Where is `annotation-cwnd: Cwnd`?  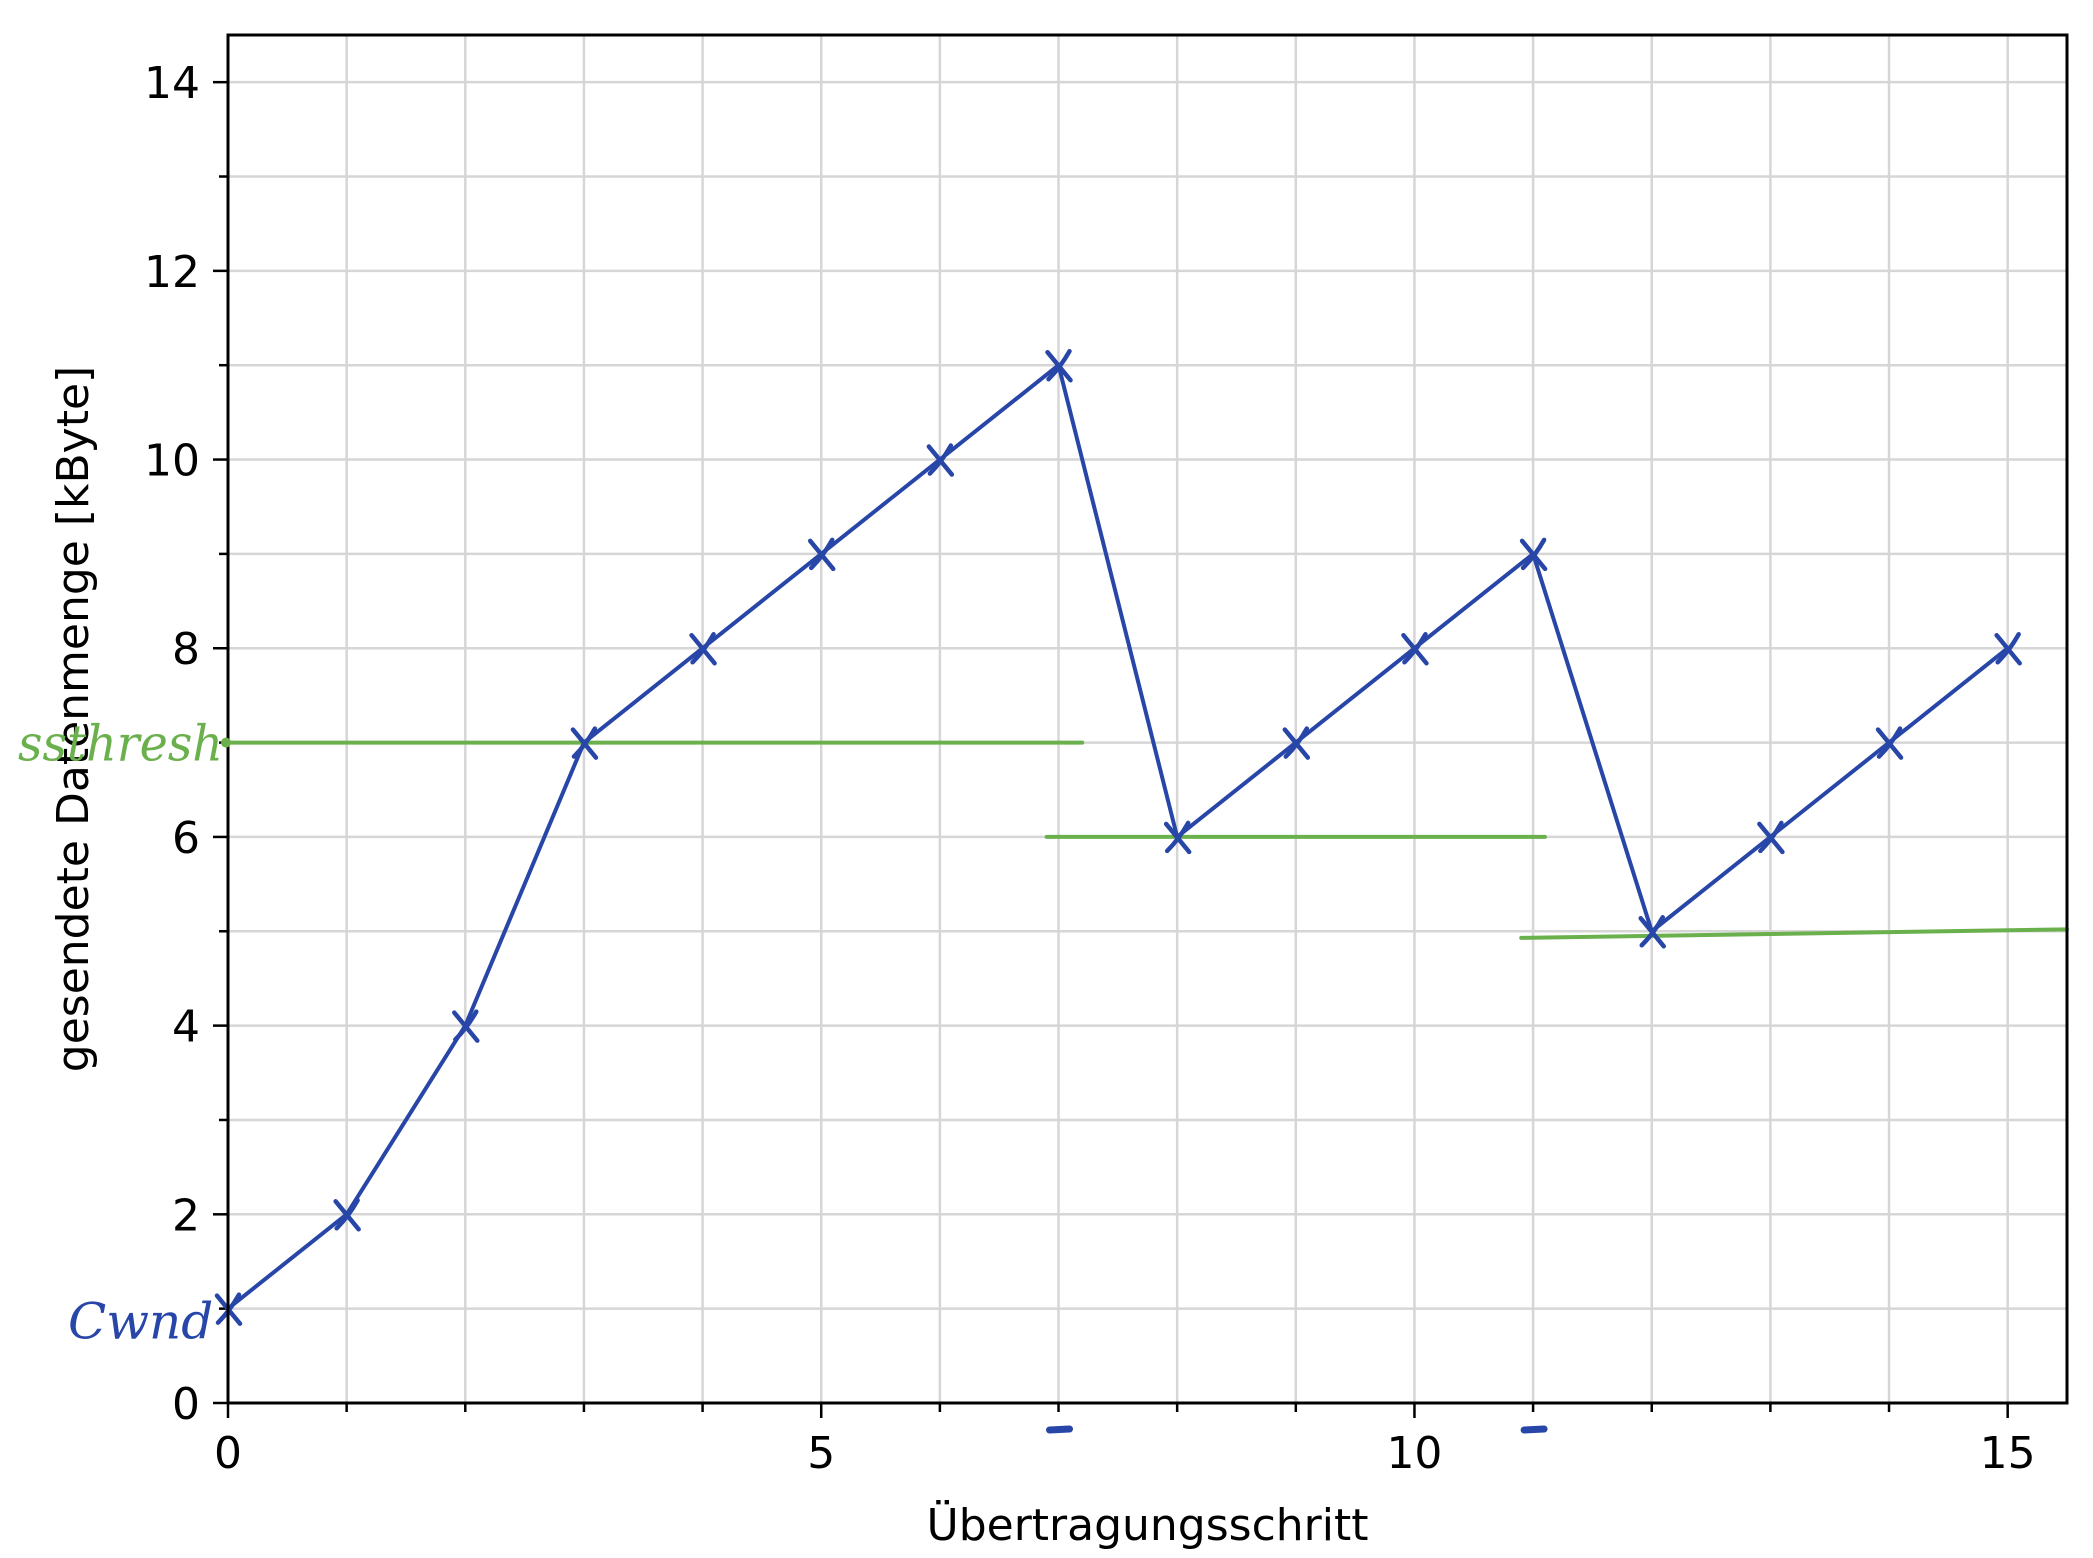
annotation-cwnd: Cwnd is located at coordinates (140, 1322).